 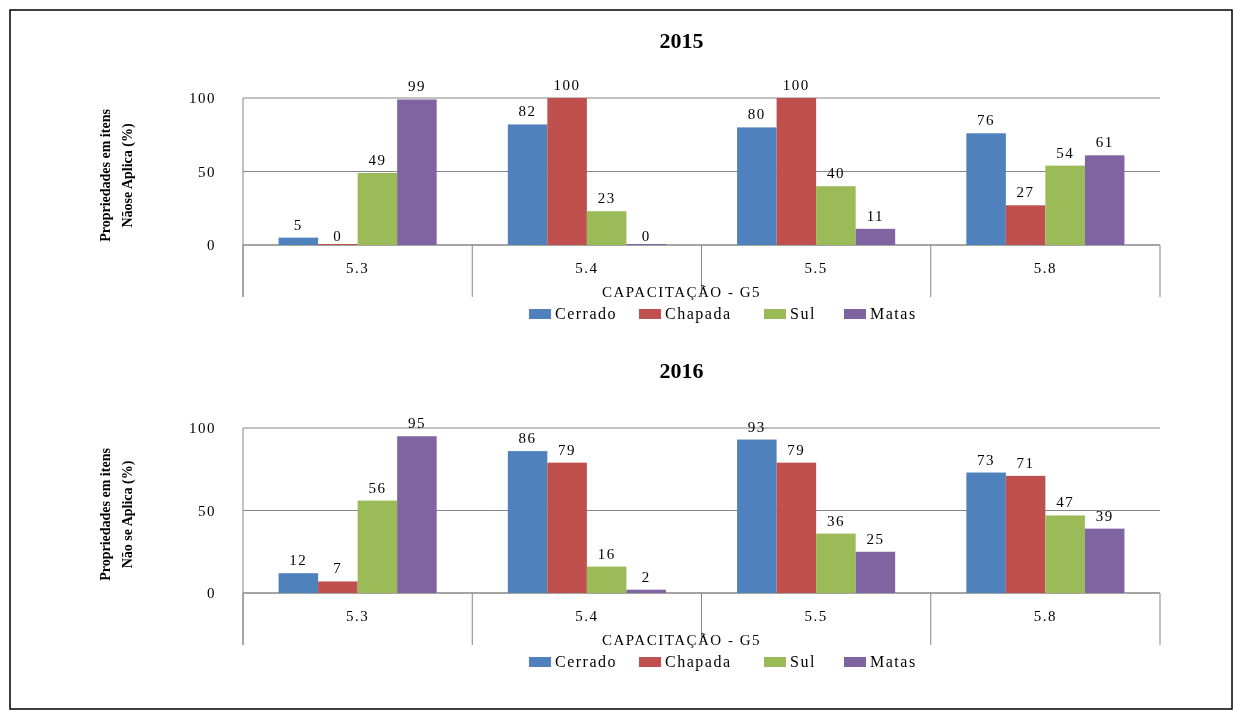 What do you see at coordinates (875, 538) in the screenshot?
I see `data-label: 25` at bounding box center [875, 538].